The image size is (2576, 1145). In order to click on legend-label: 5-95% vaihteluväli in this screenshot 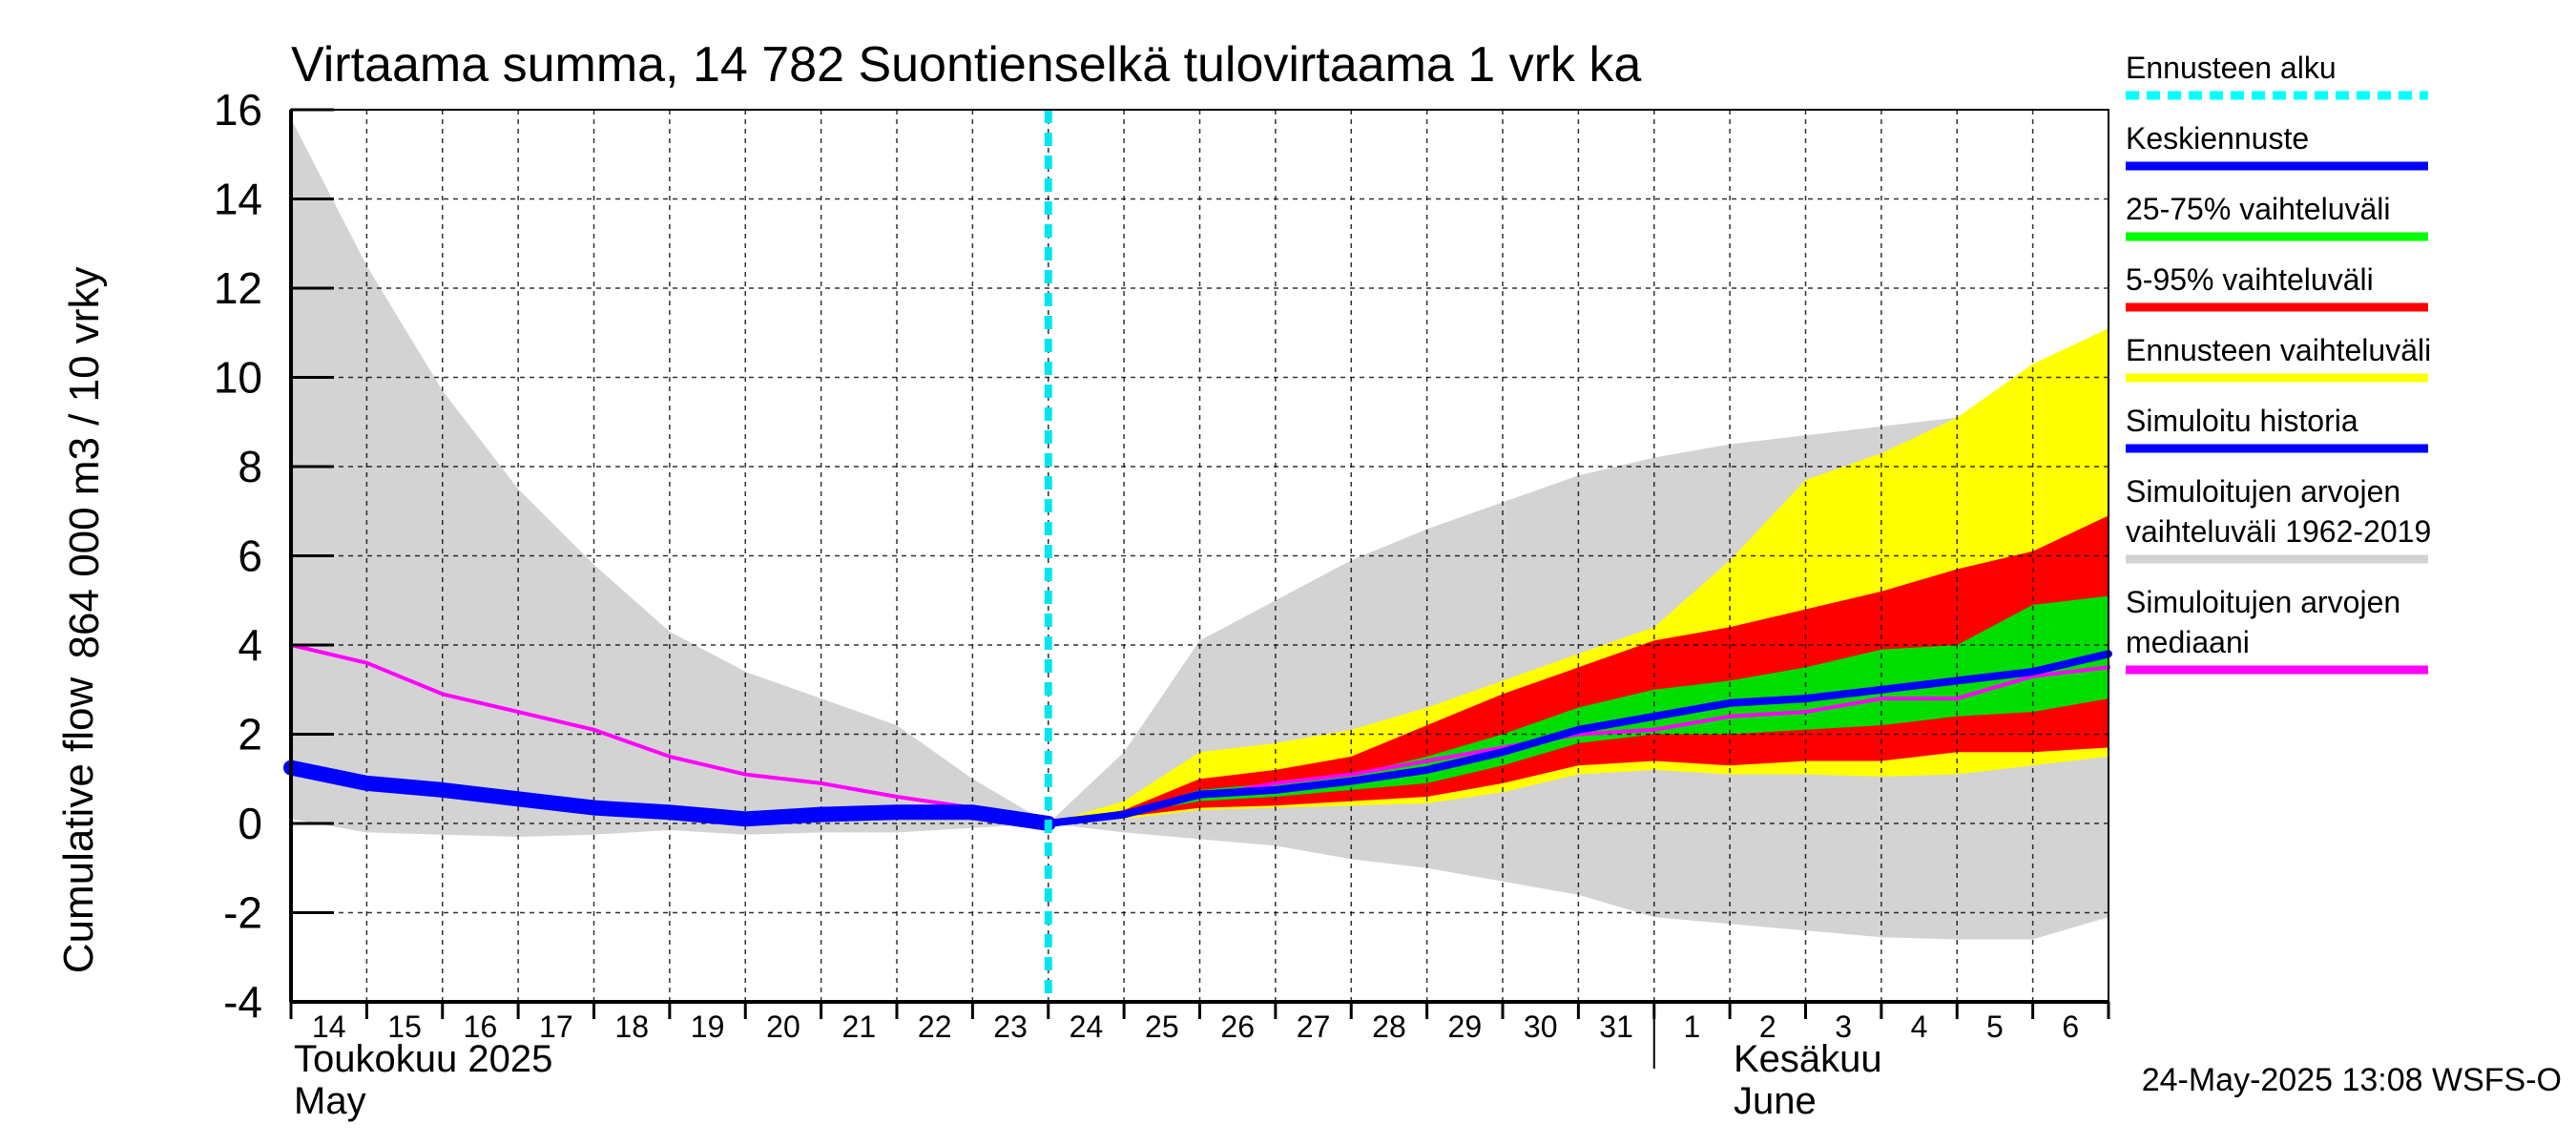, I will do `click(2250, 280)`.